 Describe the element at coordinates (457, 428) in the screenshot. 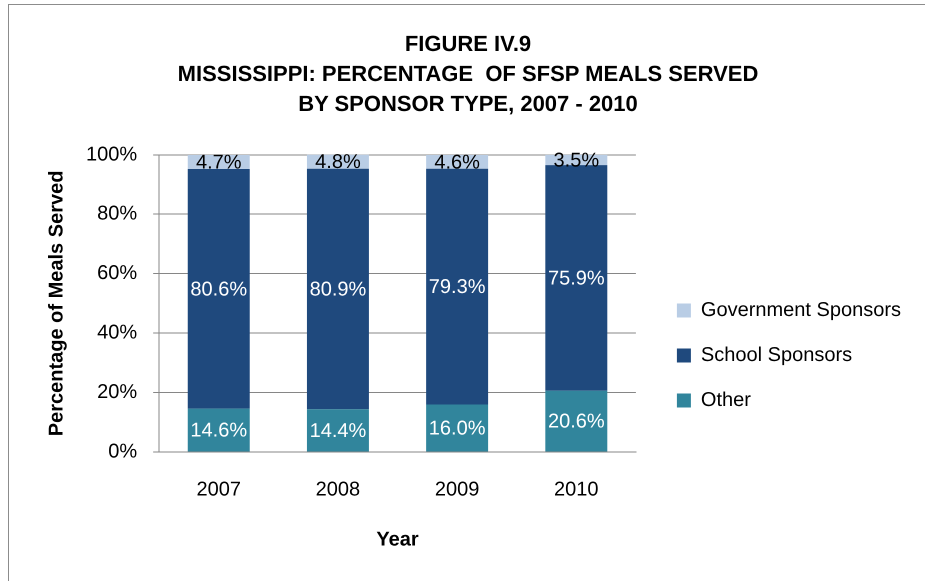

I see `data-label: 16.0%` at that location.